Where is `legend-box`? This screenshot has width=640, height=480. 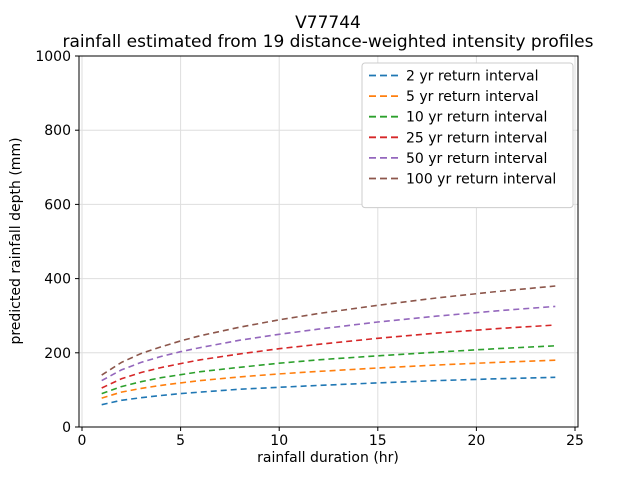 legend-box is located at coordinates (467, 135).